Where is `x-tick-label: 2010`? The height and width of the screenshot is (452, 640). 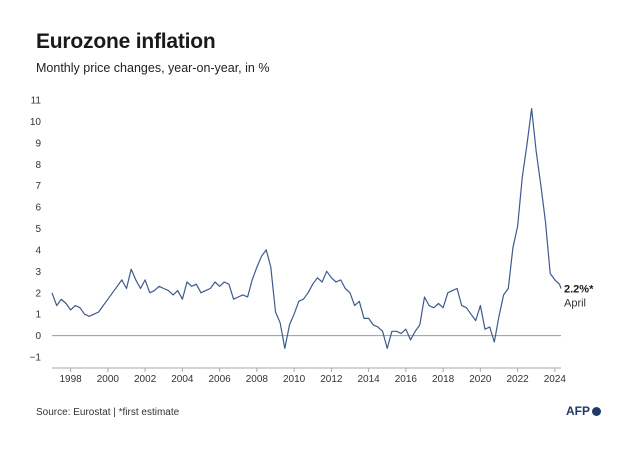
x-tick-label: 2010 is located at coordinates (294, 379).